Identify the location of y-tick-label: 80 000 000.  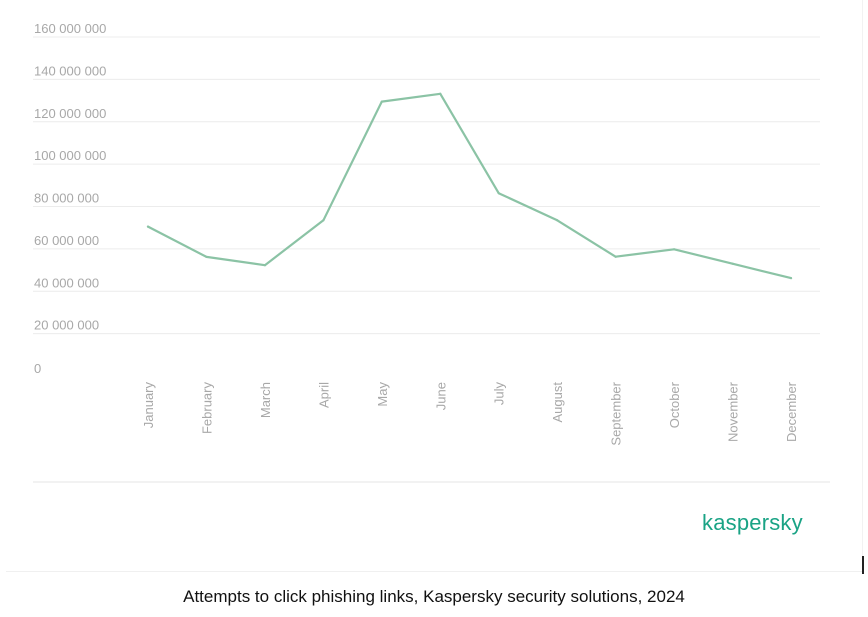
(66, 198).